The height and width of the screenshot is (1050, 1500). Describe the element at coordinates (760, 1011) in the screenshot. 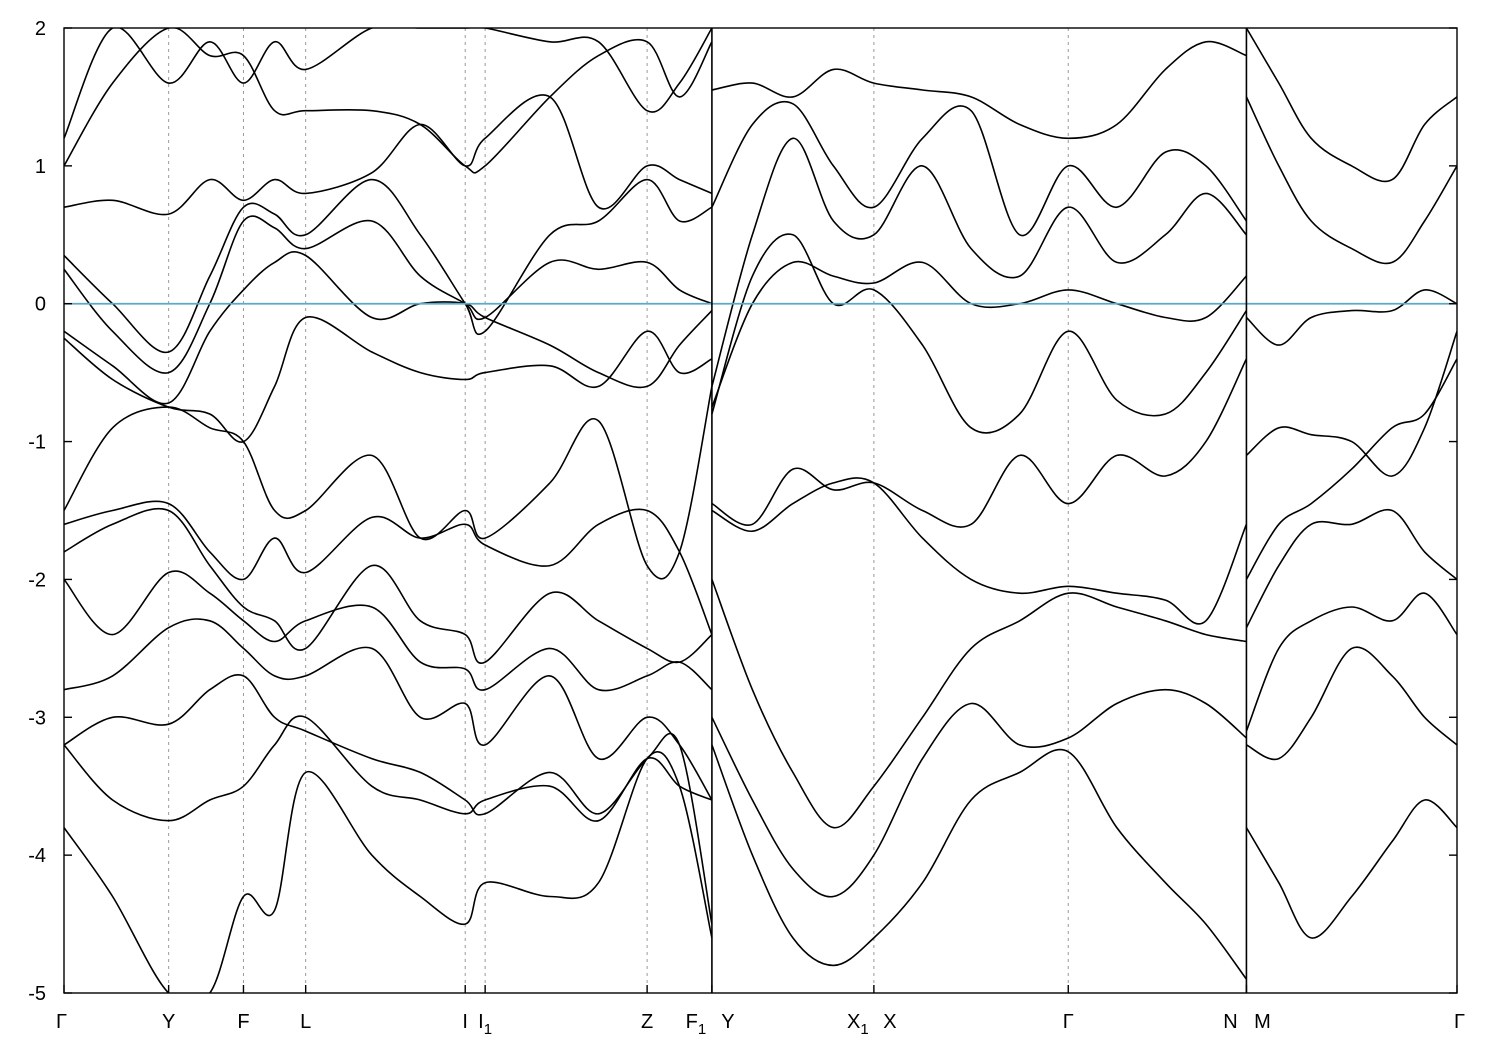

I see `x-axis-ticks: Γ F1 Y X1 X Y F L I I1 Z Γ N M Γ` at that location.